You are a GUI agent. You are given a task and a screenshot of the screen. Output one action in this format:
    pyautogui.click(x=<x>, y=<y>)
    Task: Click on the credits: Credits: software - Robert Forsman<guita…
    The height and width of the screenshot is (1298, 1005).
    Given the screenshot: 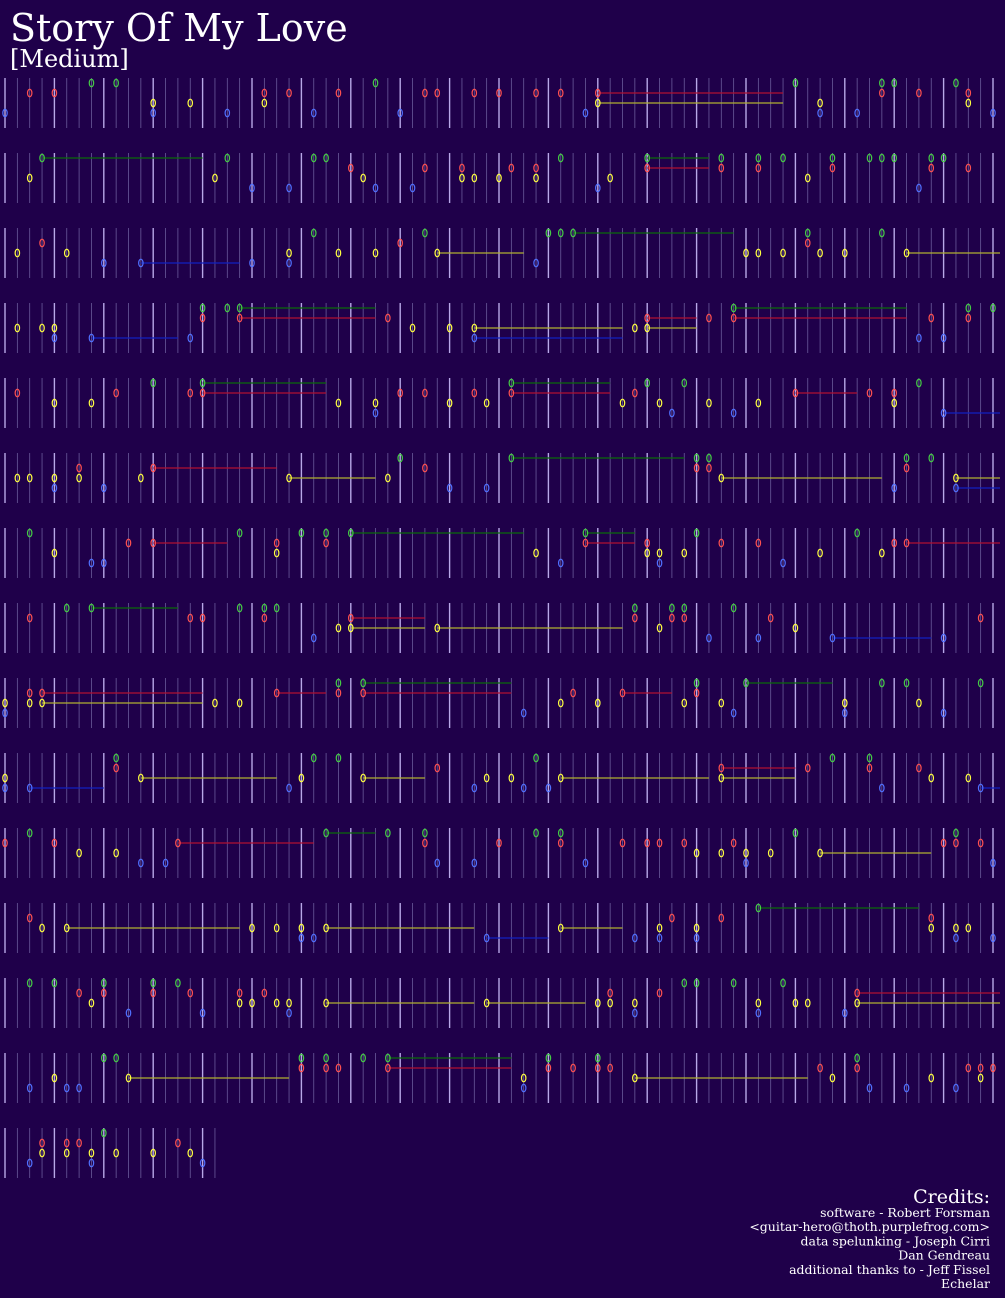 What is the action you would take?
    pyautogui.click(x=869, y=1238)
    